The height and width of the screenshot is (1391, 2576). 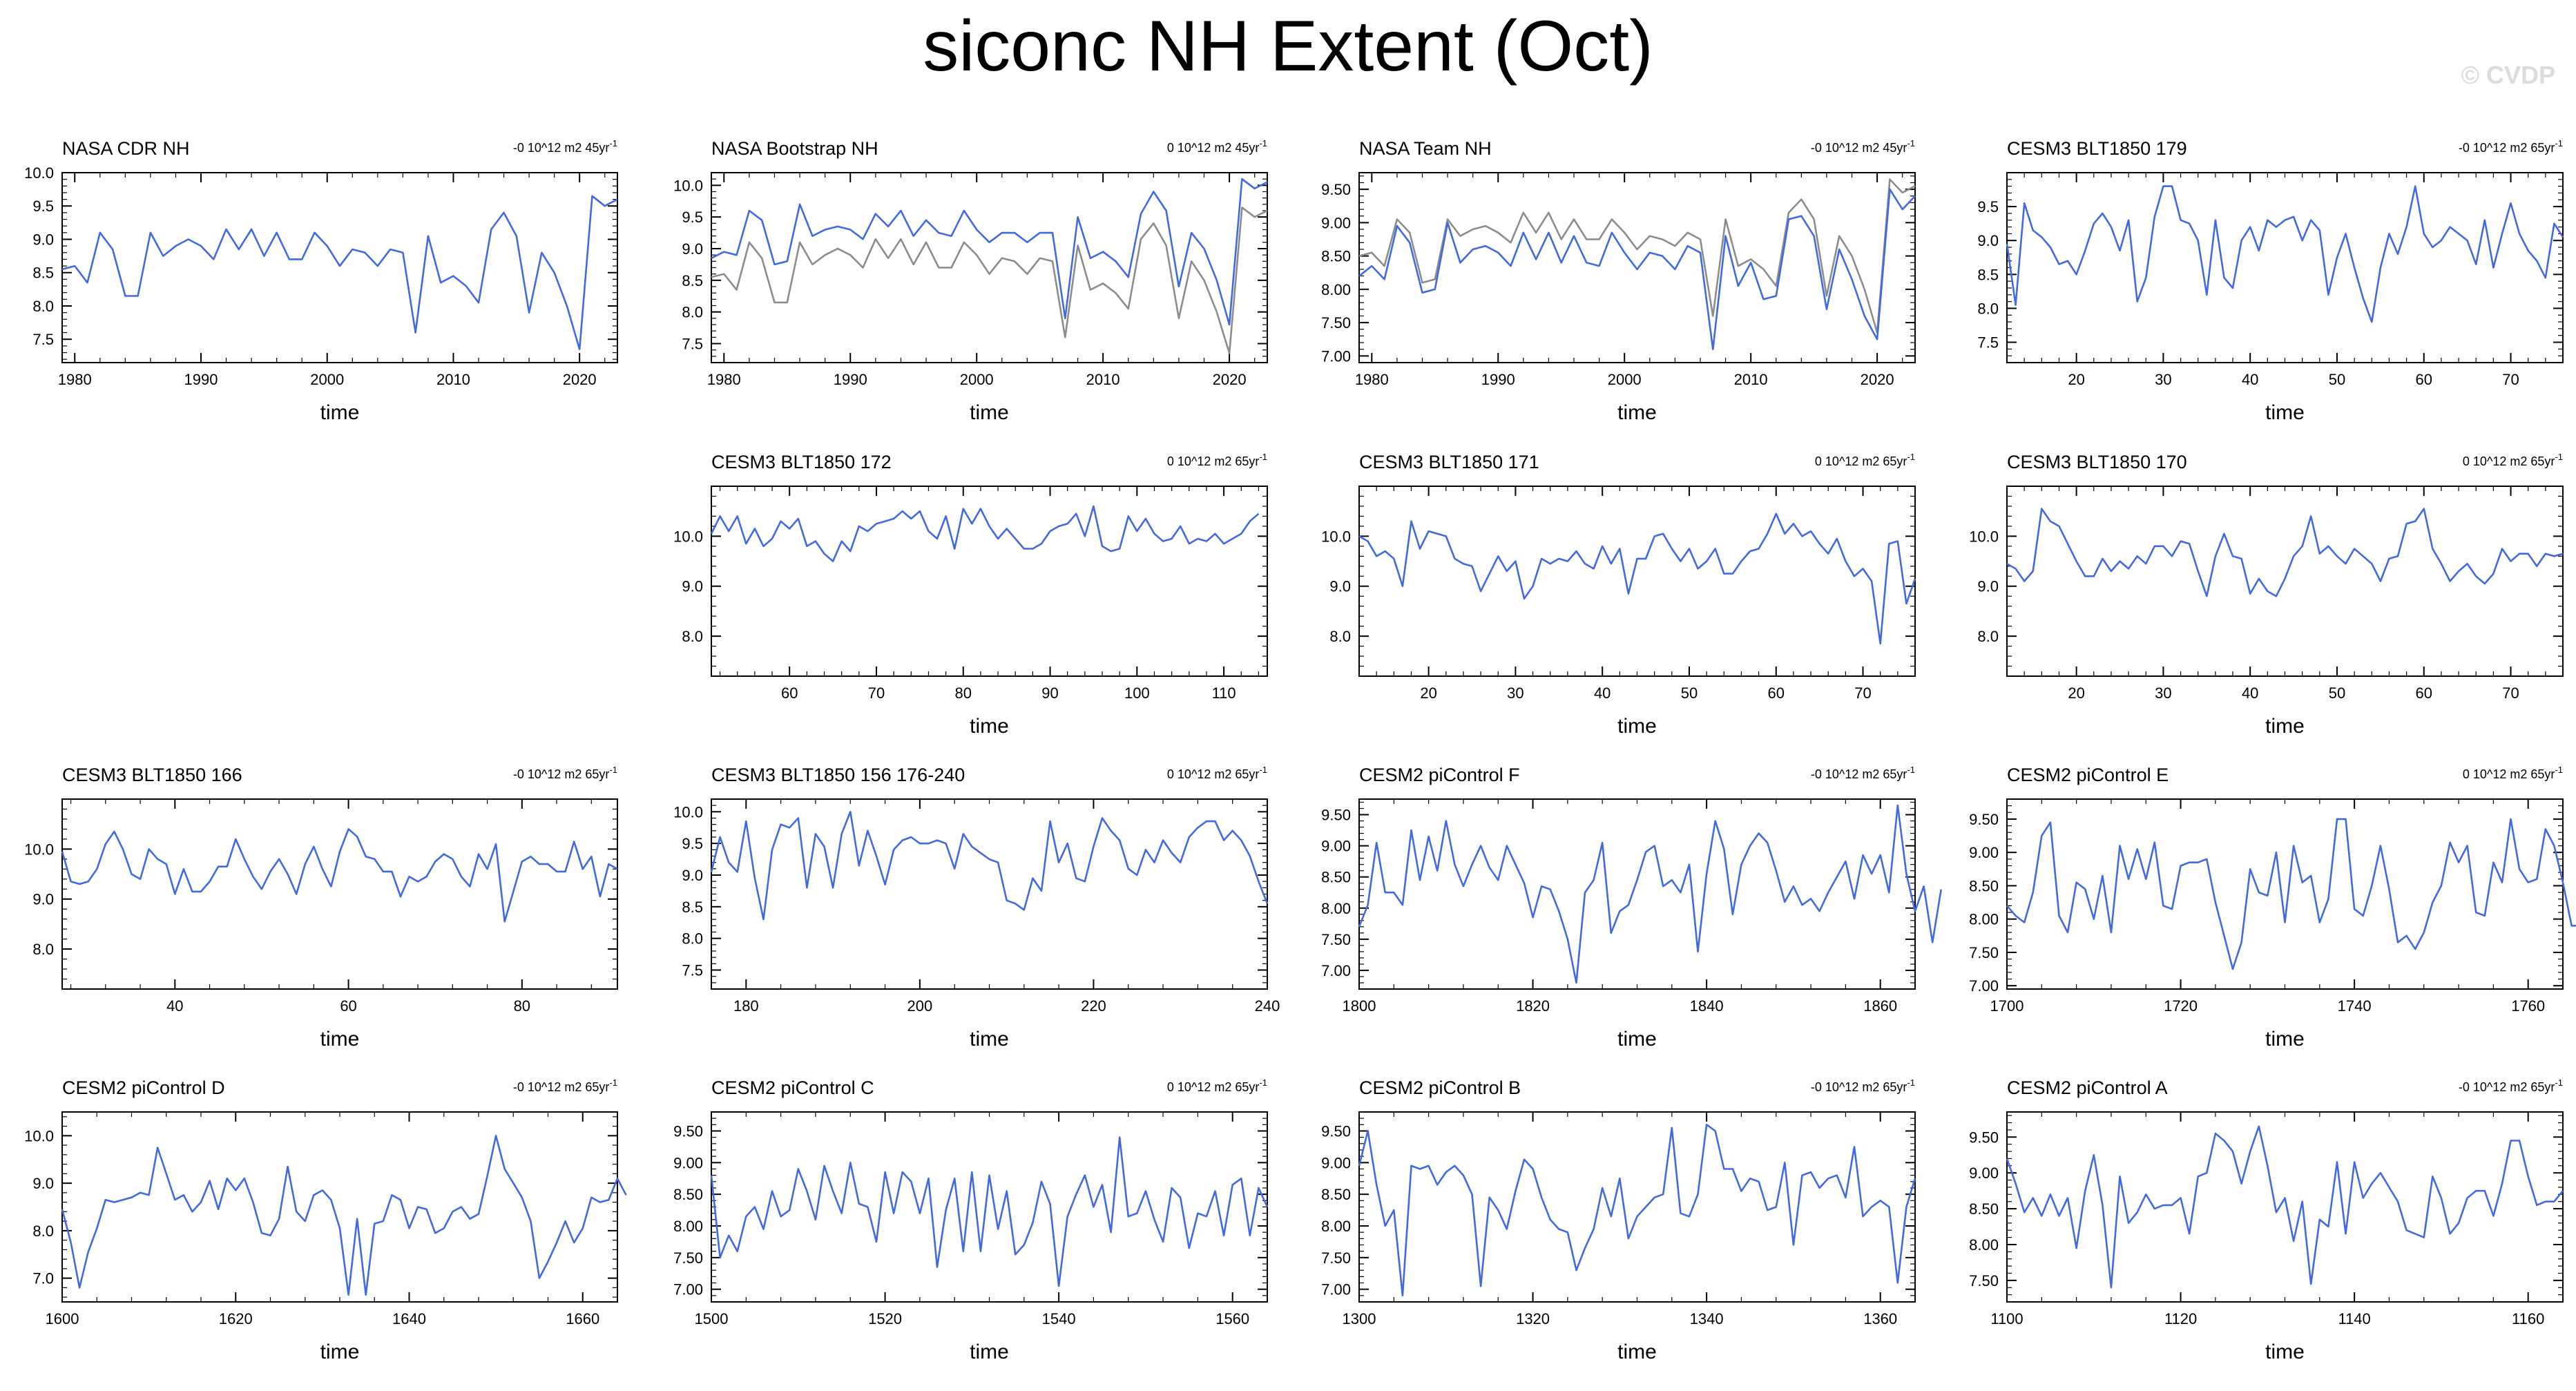 What do you see at coordinates (2180, 1318) in the screenshot?
I see `x-tick-label: 1120` at bounding box center [2180, 1318].